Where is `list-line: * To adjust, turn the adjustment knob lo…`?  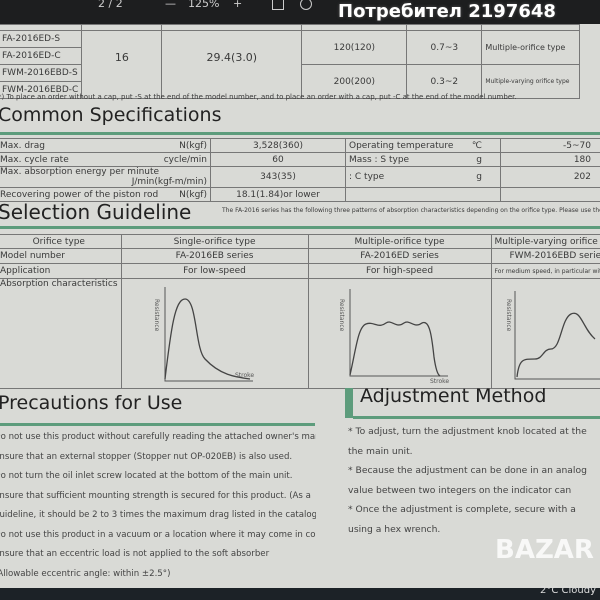
list-line: * To adjust, turn the adjustment knob lo… is located at coordinates (467, 431).